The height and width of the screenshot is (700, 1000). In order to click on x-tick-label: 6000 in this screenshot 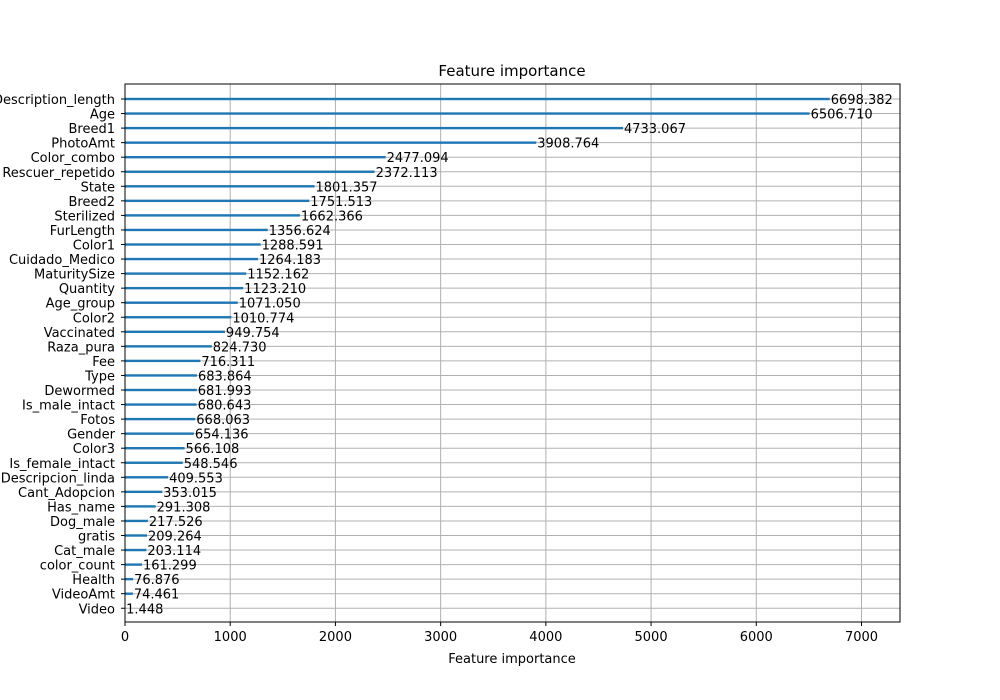, I will do `click(756, 637)`.